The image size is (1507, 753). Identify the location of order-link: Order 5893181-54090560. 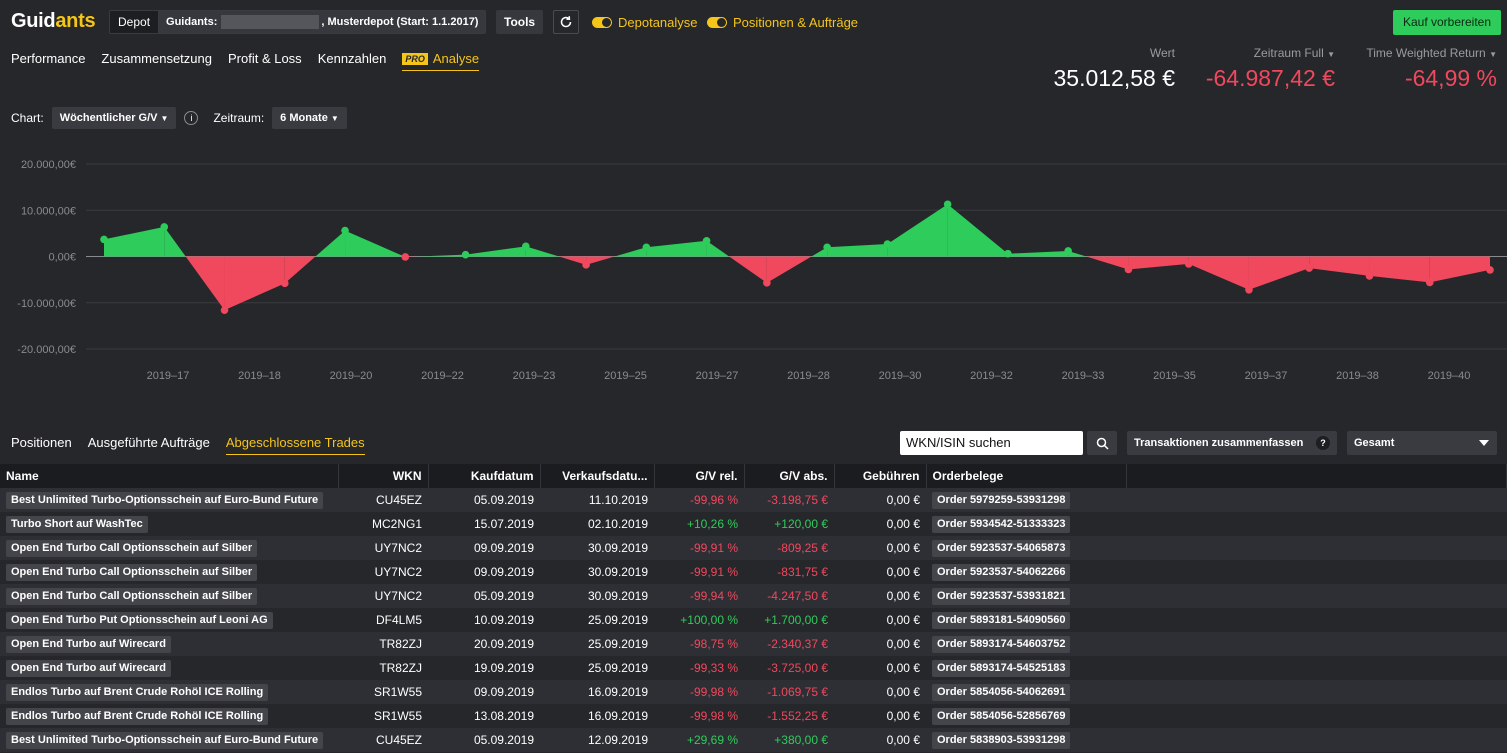
(1001, 620).